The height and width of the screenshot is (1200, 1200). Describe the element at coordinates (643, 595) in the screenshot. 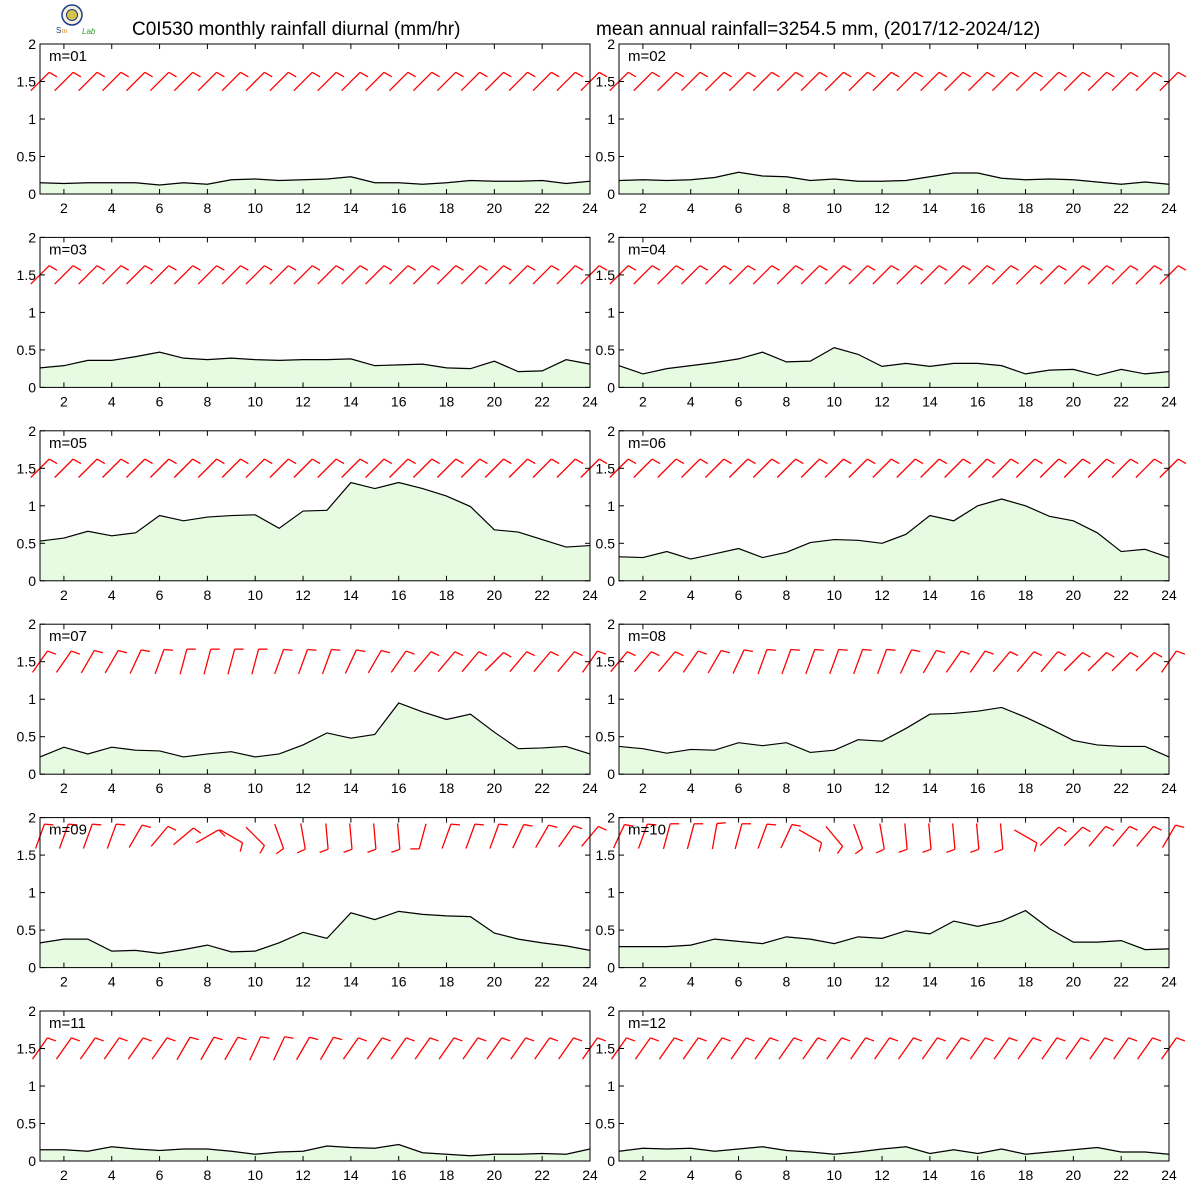

I see `x-tick-label: 2` at that location.